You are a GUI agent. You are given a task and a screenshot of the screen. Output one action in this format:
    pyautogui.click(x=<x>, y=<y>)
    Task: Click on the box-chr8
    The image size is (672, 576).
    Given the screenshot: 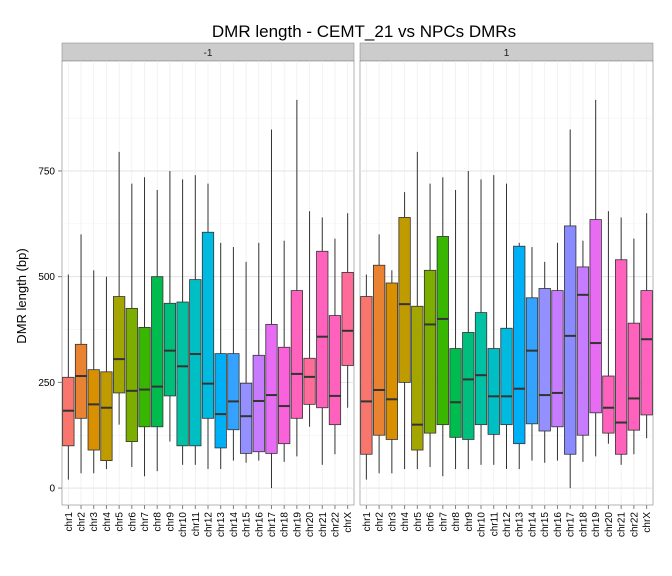 What is the action you would take?
    pyautogui.click(x=455, y=329)
    